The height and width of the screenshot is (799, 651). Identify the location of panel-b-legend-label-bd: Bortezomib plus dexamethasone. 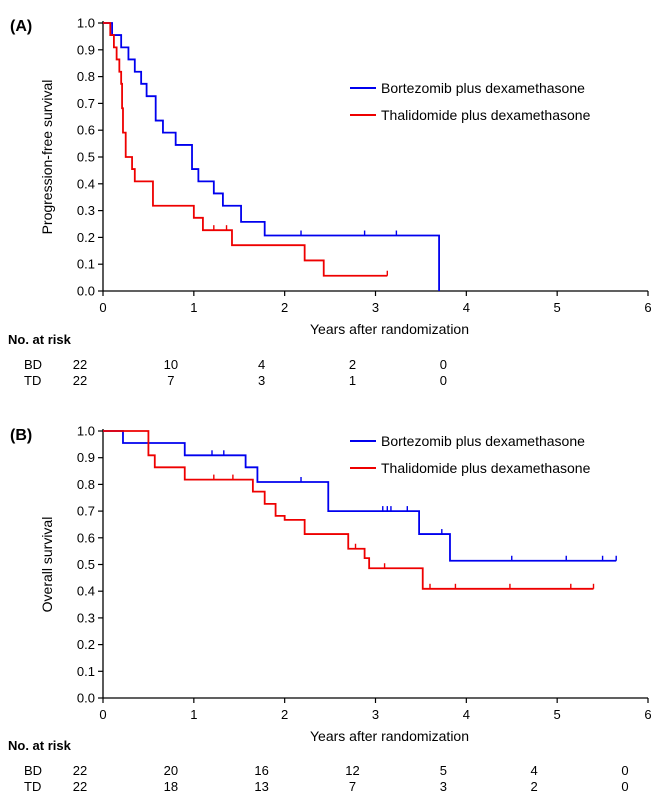
(483, 441).